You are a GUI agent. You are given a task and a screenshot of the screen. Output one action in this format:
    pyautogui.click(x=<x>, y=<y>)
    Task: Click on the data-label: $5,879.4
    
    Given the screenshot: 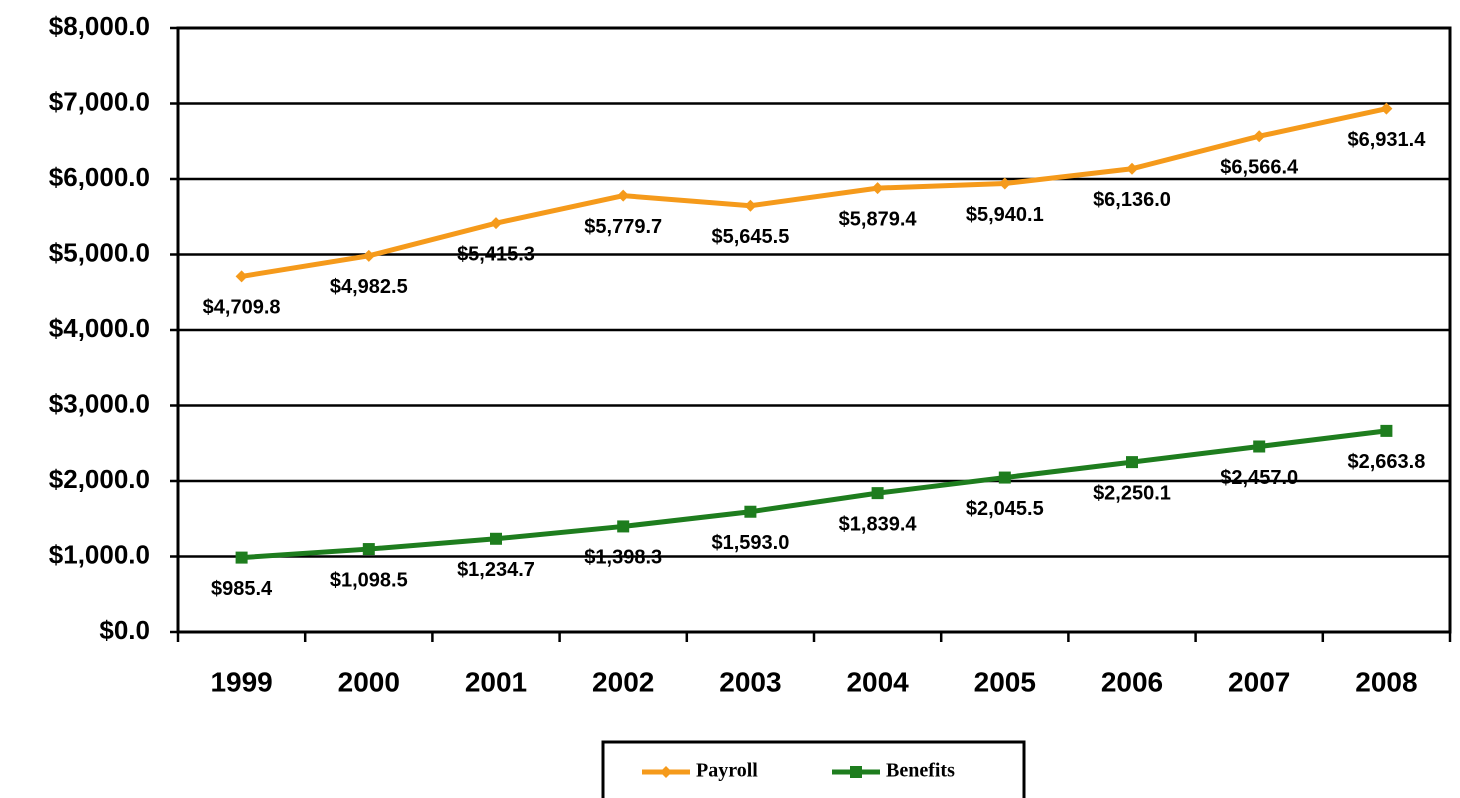 What is the action you would take?
    pyautogui.click(x=878, y=219)
    